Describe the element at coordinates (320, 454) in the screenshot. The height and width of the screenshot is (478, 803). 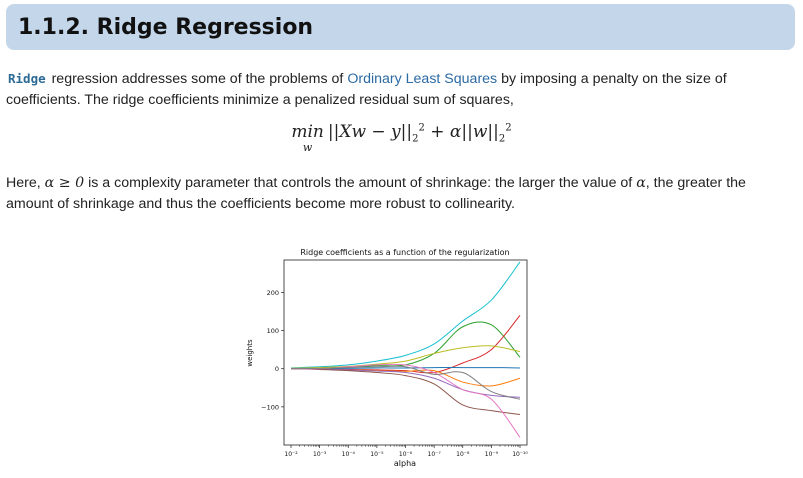
I see `x-tick-label: 10⁻³` at that location.